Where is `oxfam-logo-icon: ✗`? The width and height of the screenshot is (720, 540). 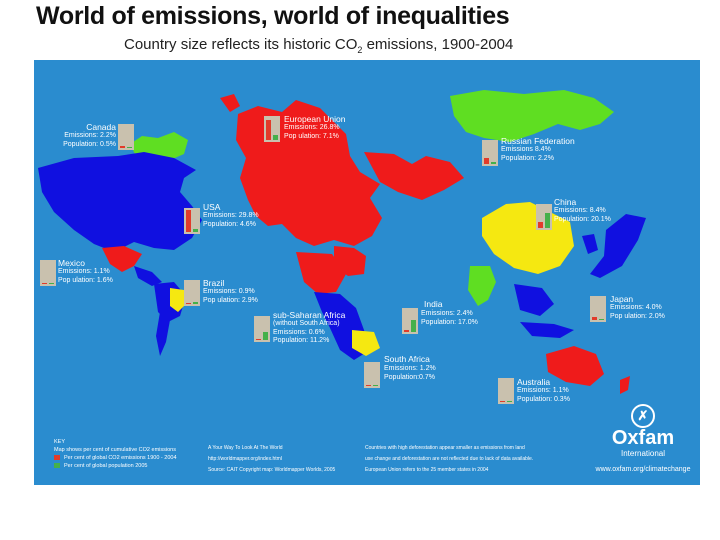 oxfam-logo-icon: ✗ is located at coordinates (643, 416).